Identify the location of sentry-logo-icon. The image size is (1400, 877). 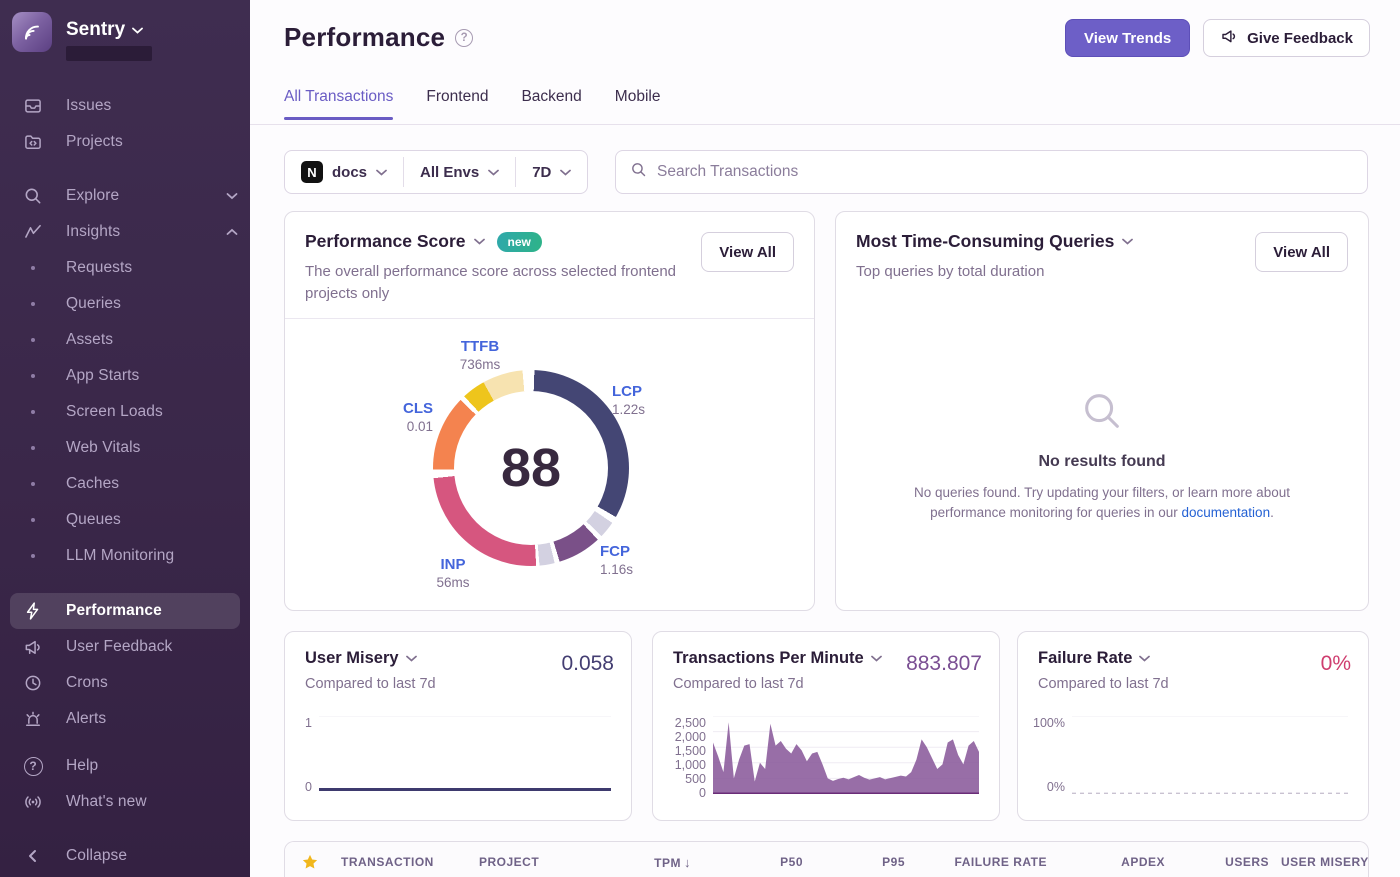
(32, 32).